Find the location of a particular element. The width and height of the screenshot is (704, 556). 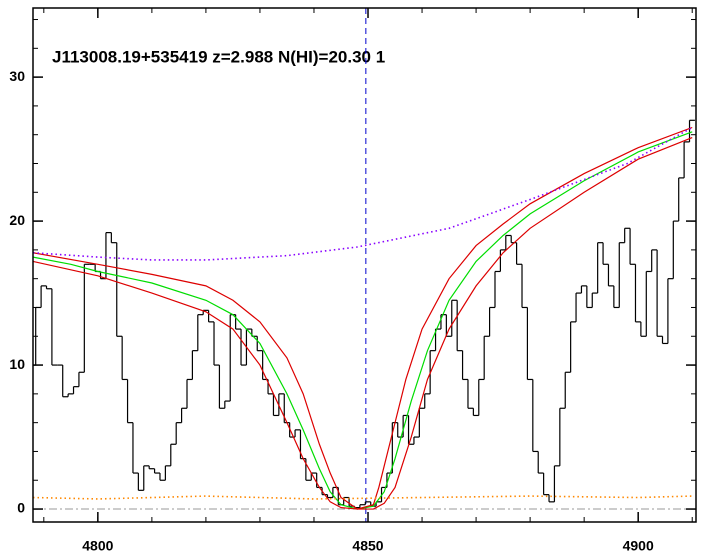

y-tick-label: 10 is located at coordinates (17, 364).